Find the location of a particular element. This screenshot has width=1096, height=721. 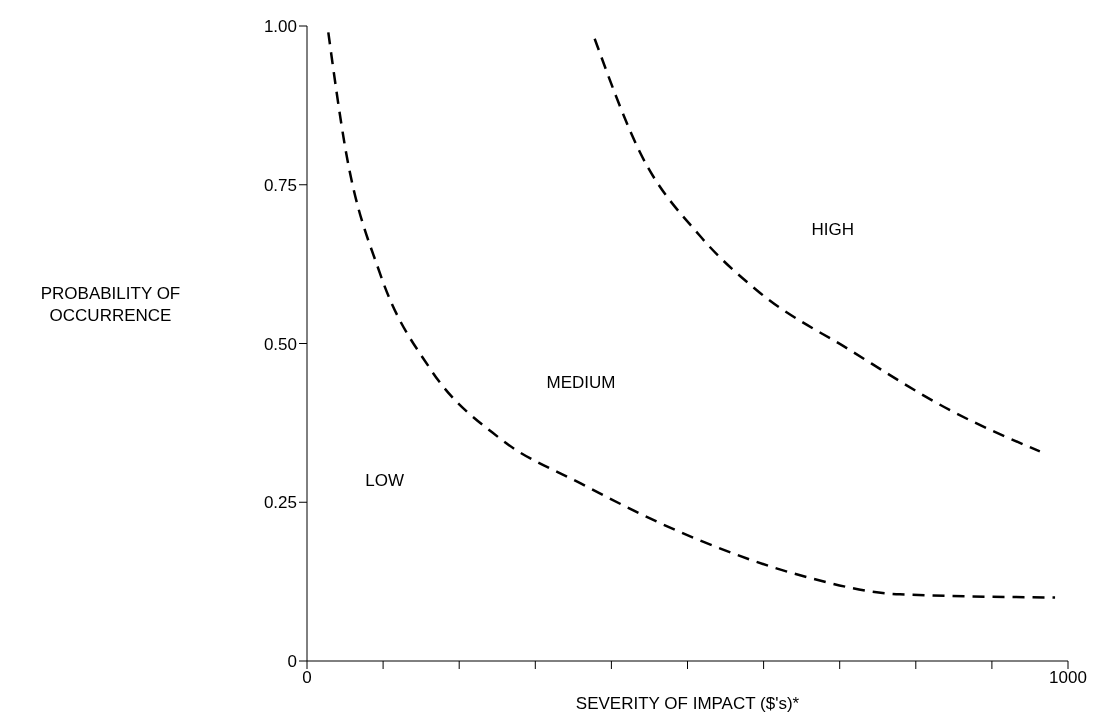

annotation: HIGH is located at coordinates (833, 230).